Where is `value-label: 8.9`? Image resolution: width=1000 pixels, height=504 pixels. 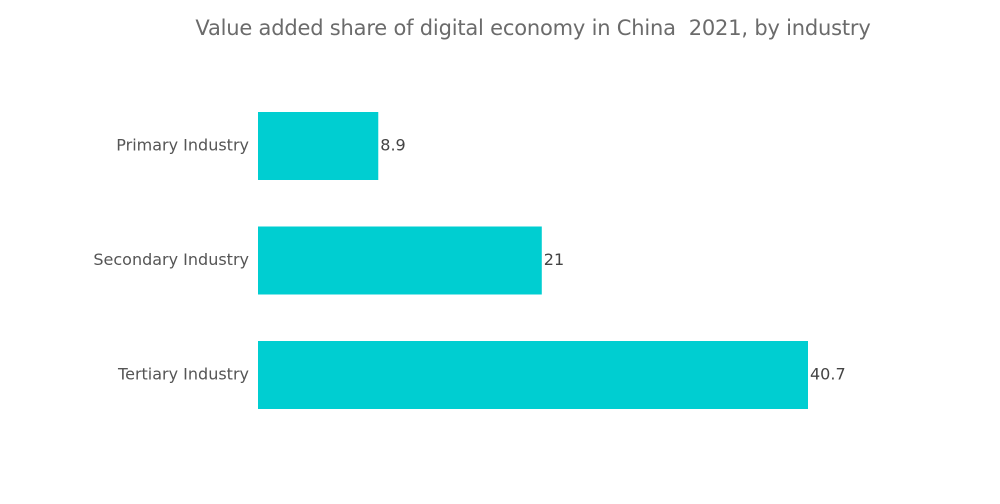 value-label: 8.9 is located at coordinates (392, 145).